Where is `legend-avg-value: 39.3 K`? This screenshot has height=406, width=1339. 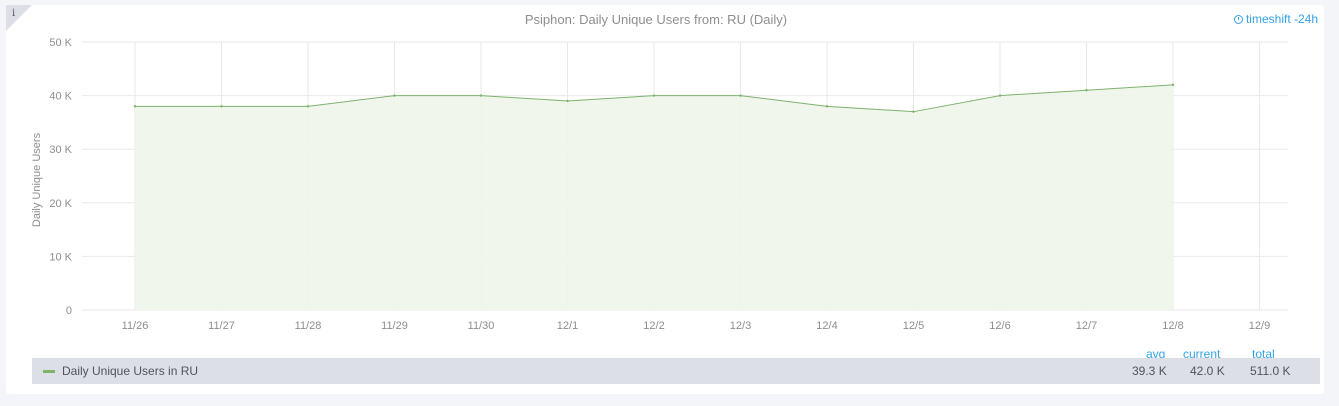
legend-avg-value: 39.3 K is located at coordinates (1149, 371).